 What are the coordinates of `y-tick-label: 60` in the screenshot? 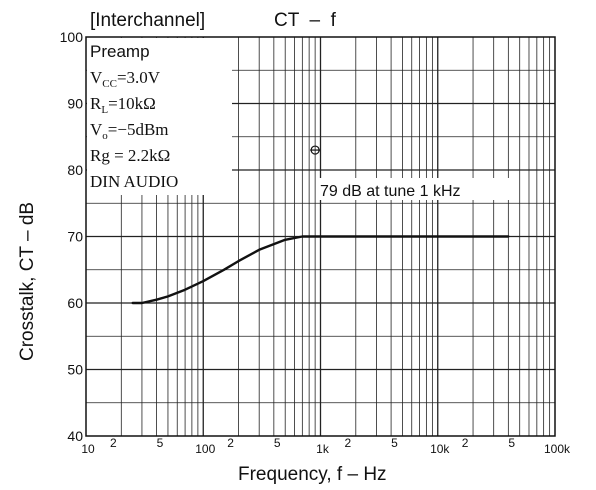 It's located at (75, 303).